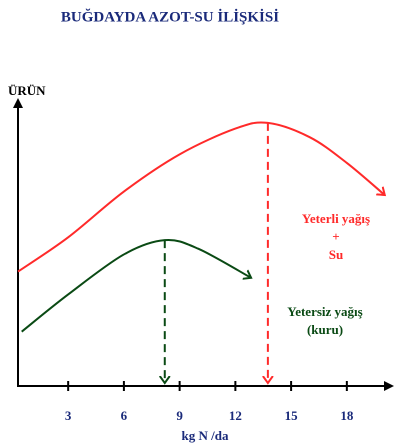 The height and width of the screenshot is (447, 400). What do you see at coordinates (179, 415) in the screenshot?
I see `x-tick-label: 9` at bounding box center [179, 415].